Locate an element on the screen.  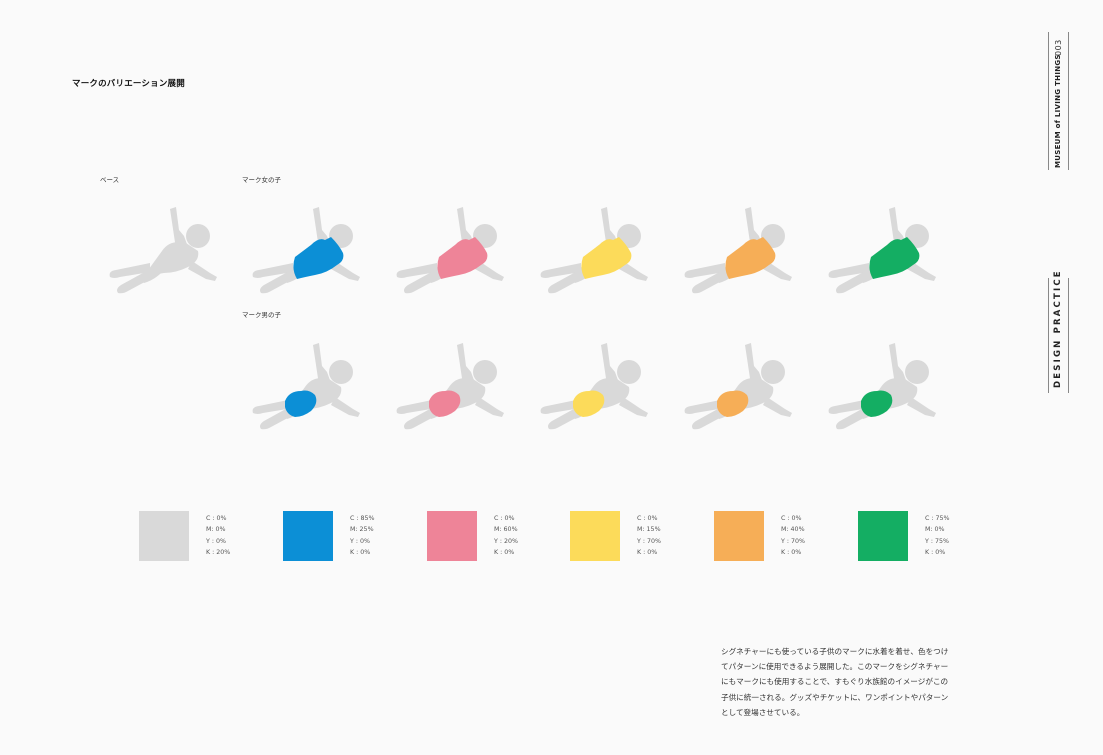
cmyk-m: M: 60% is located at coordinates (506, 530).